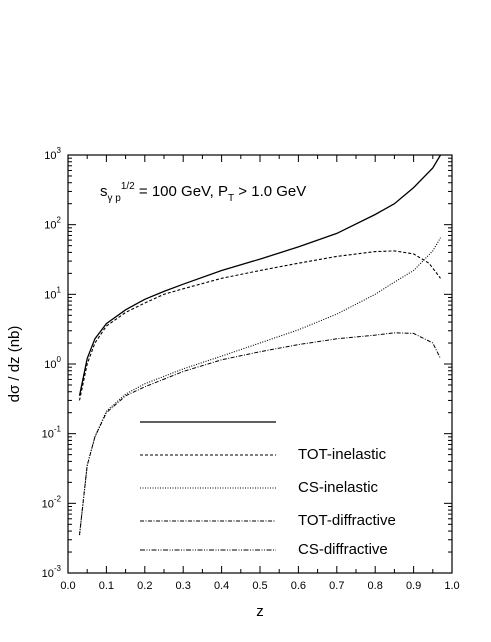 The height and width of the screenshot is (642, 491). Describe the element at coordinates (260, 611) in the screenshot. I see `x-axis-title: z` at that location.